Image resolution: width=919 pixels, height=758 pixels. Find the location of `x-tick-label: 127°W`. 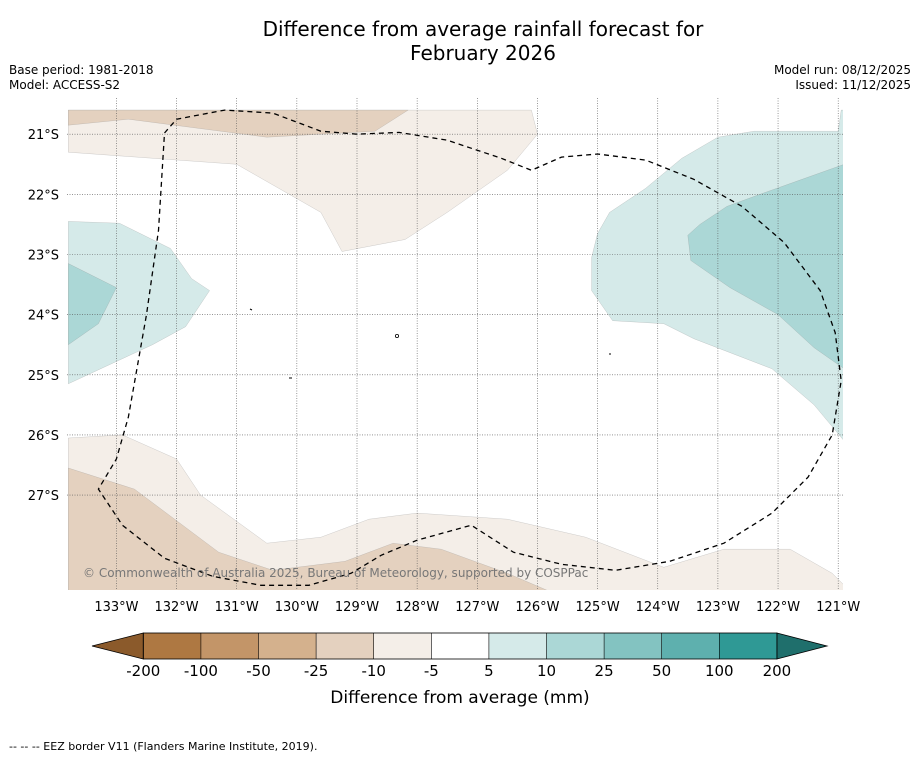

x-tick-label: 127°W is located at coordinates (477, 607).